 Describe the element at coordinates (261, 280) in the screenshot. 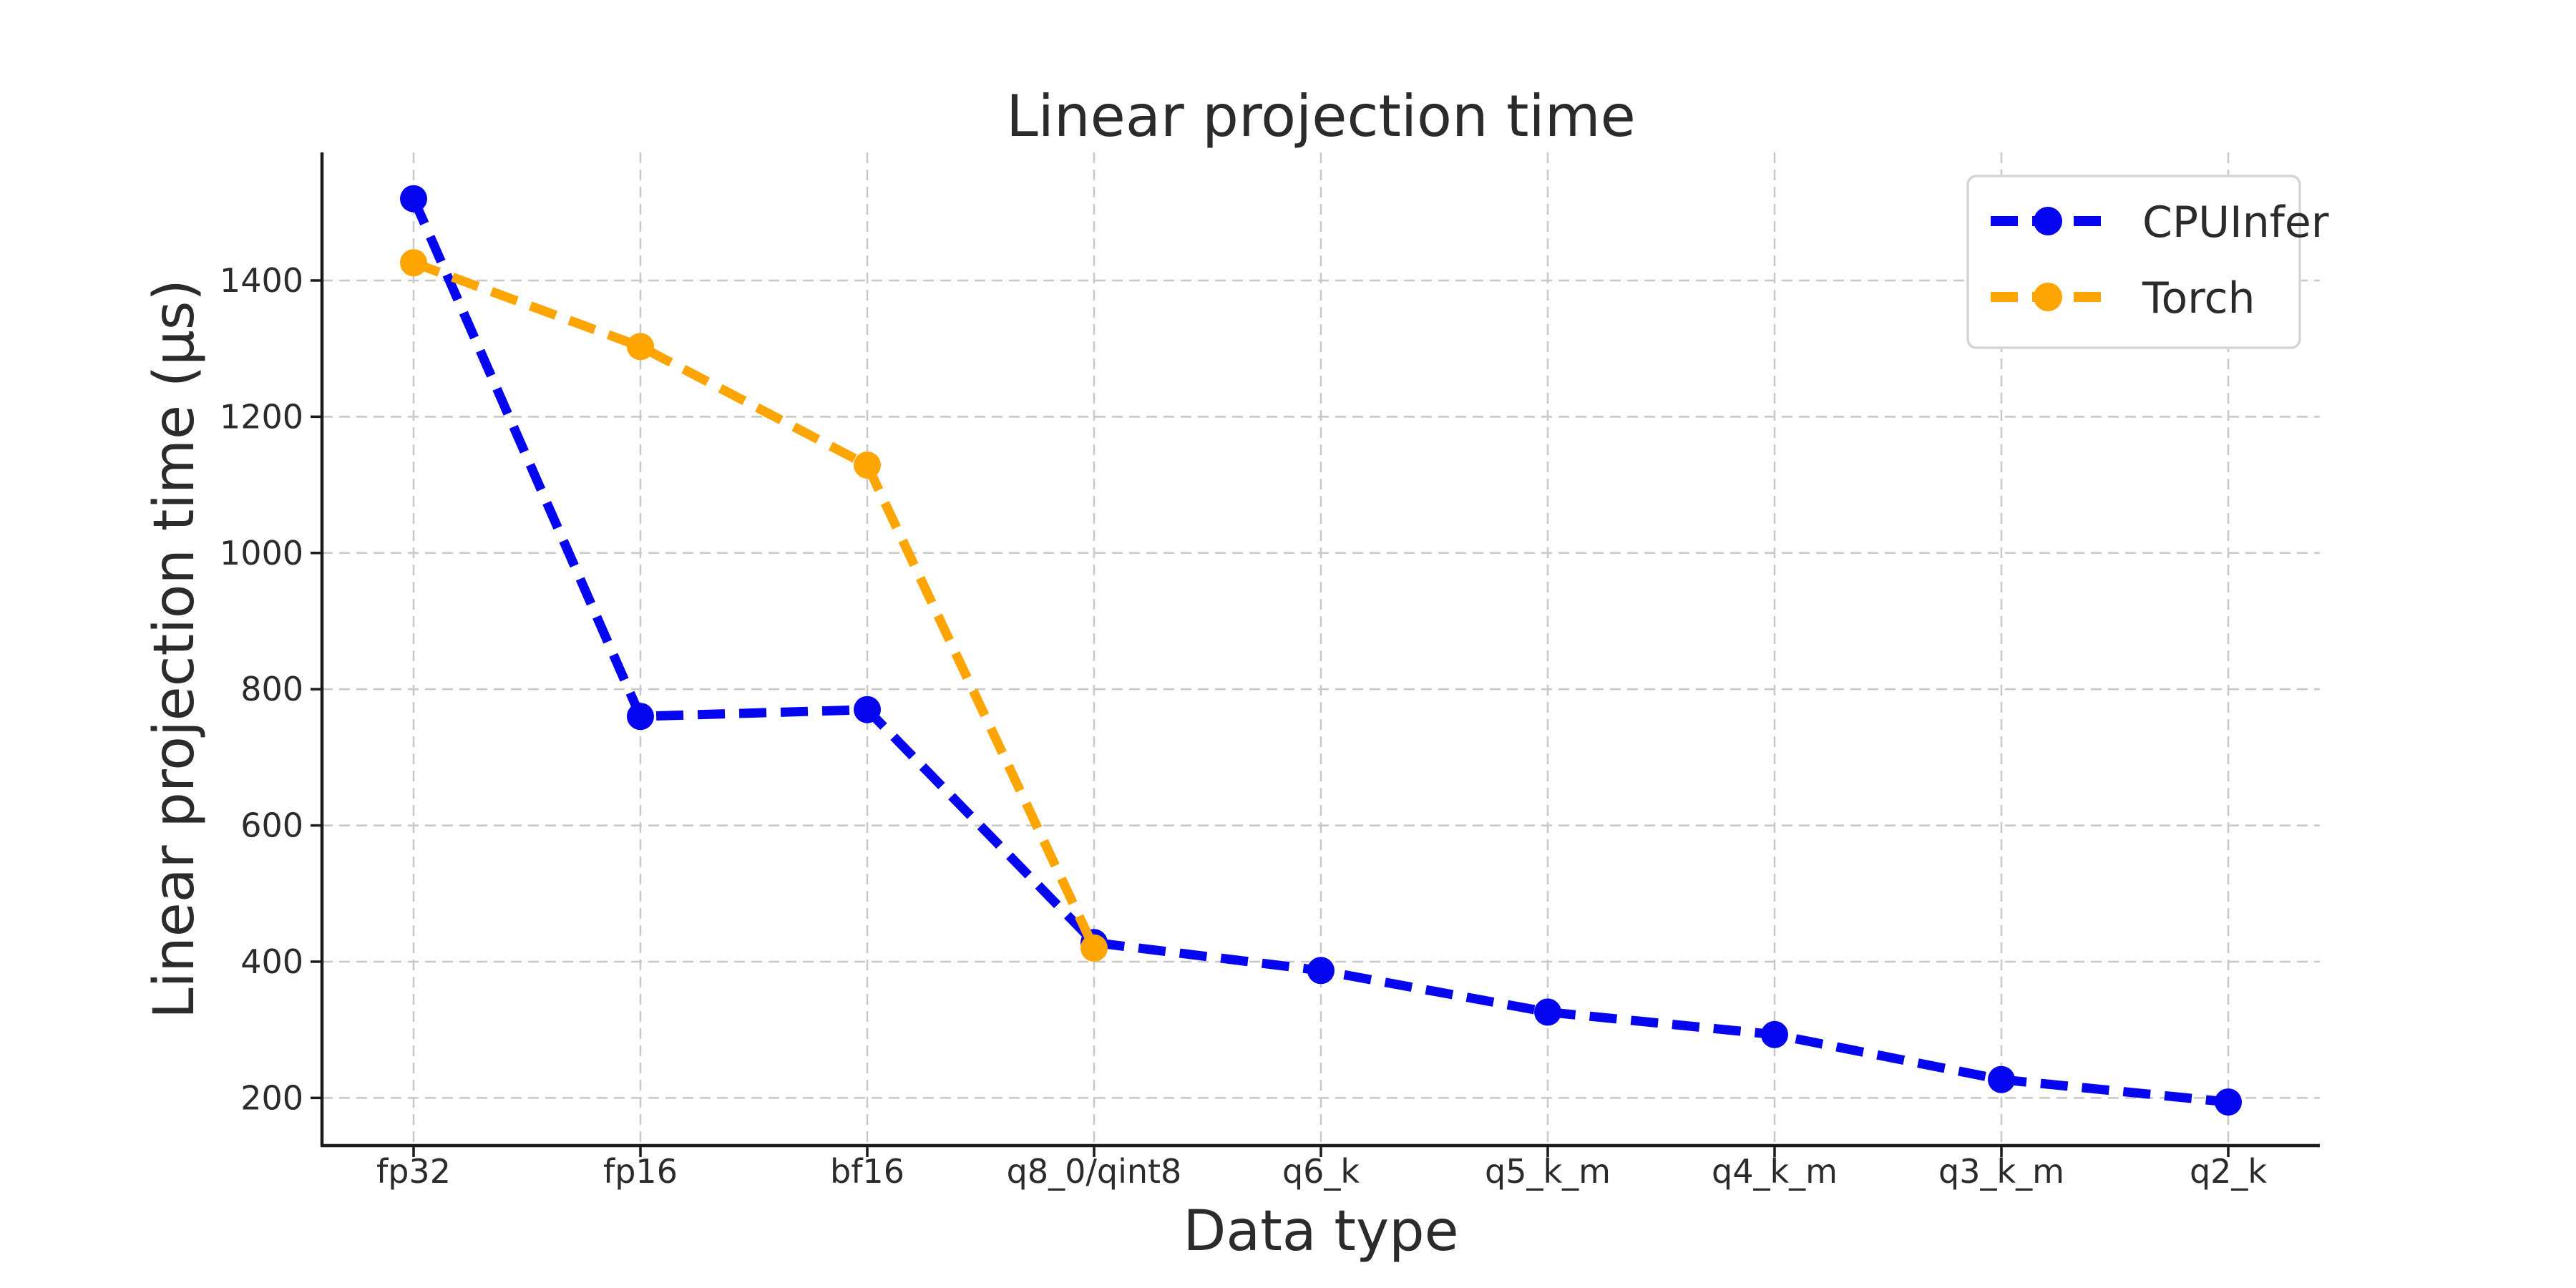

I see `y-tick-label-1400: 1400` at that location.